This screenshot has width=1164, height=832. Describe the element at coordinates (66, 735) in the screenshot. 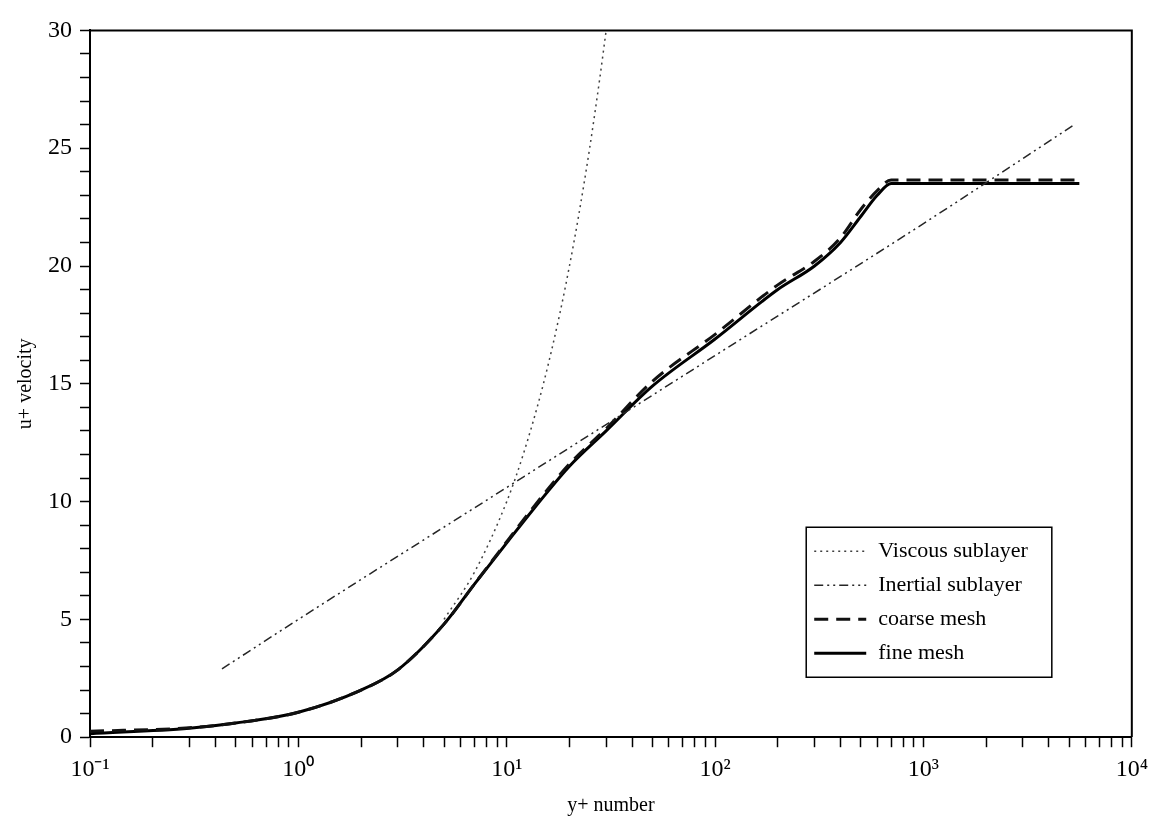

I see `y-tick-label: 0` at that location.